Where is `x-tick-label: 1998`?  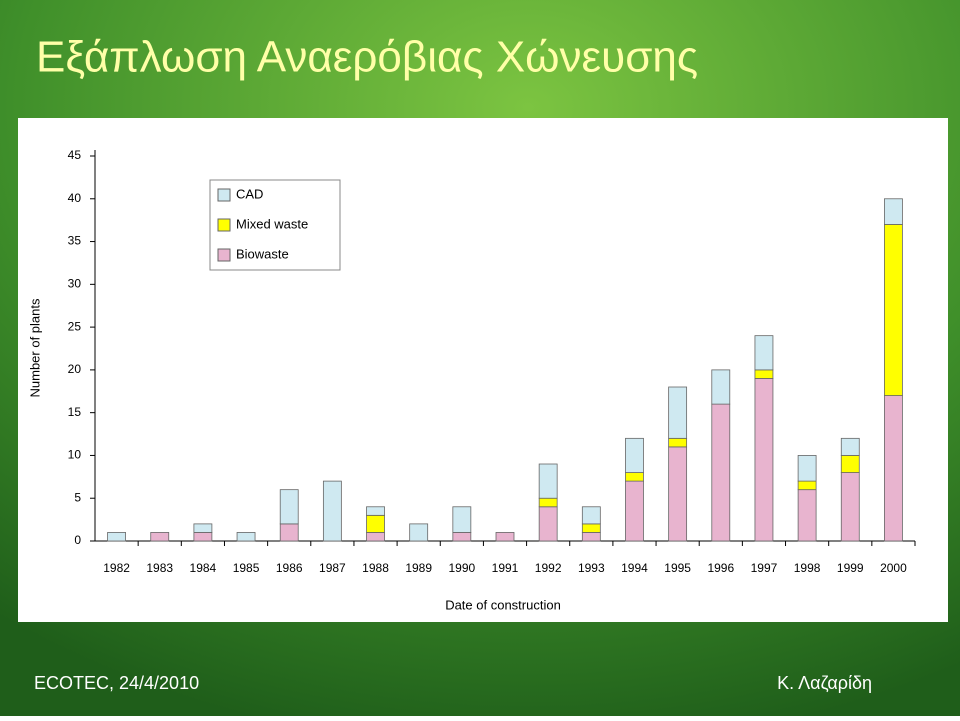 x-tick-label: 1998 is located at coordinates (807, 568).